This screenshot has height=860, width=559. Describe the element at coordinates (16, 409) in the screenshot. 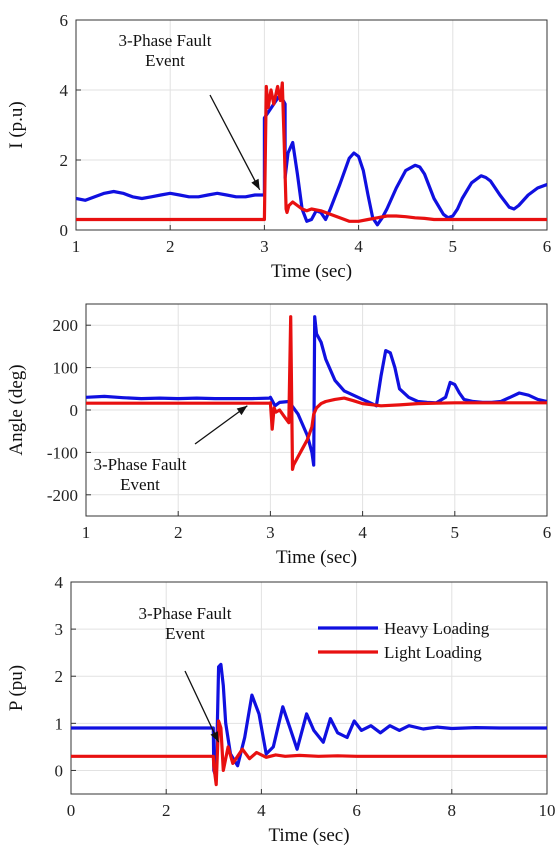

I see `y-axis-label: Angle (deg)` at that location.